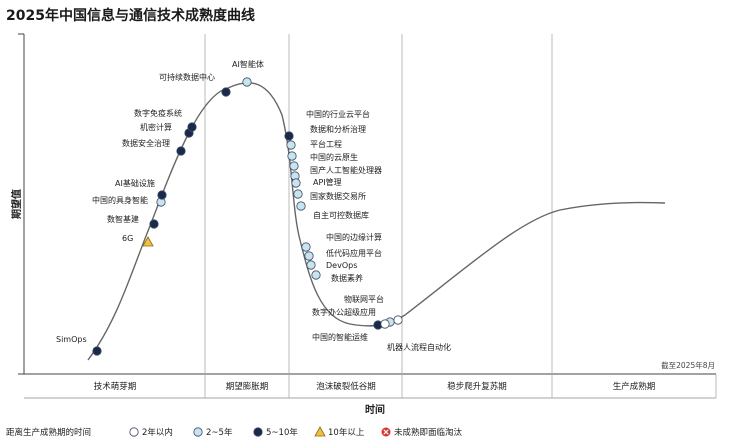 This screenshot has width=750, height=444. I want to click on technology-label: 低代码应用平台, so click(354, 253).